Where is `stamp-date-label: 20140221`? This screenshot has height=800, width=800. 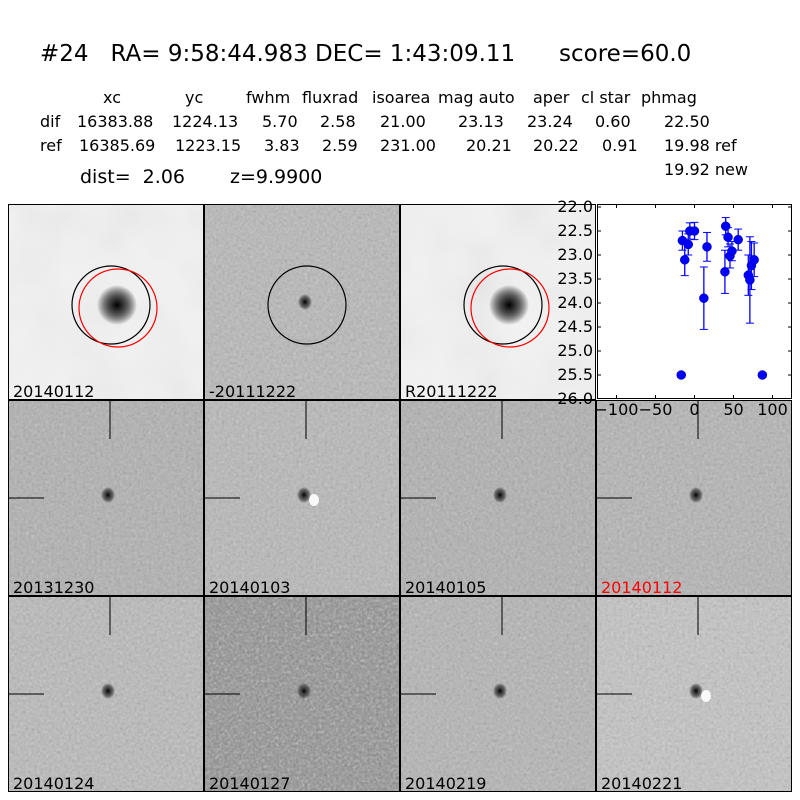 stamp-date-label: 20140221 is located at coordinates (642, 783).